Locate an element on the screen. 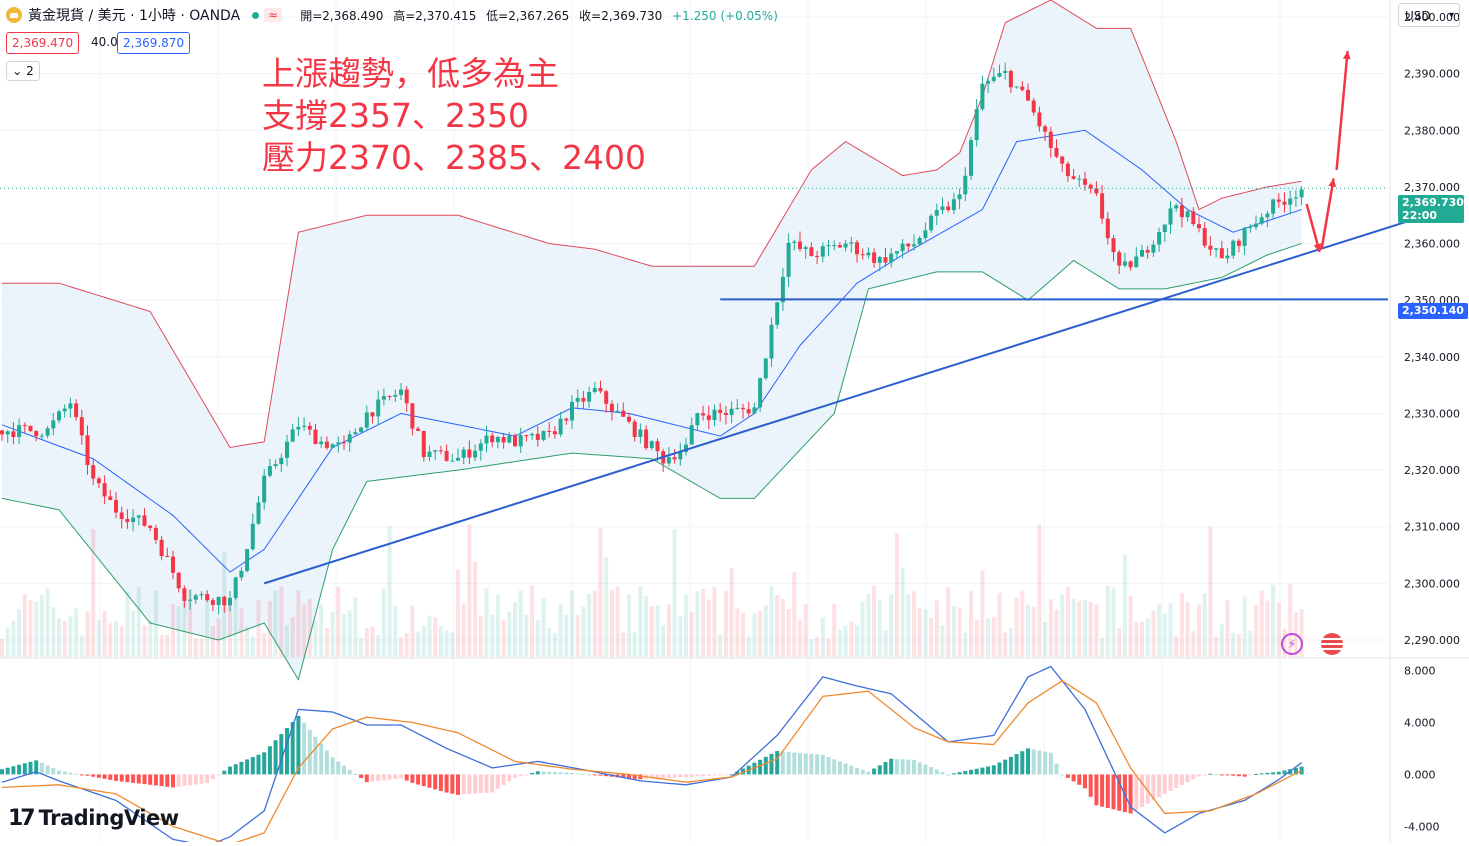 This screenshot has width=1469, height=846. spread-value: 40.0 is located at coordinates (104, 42).